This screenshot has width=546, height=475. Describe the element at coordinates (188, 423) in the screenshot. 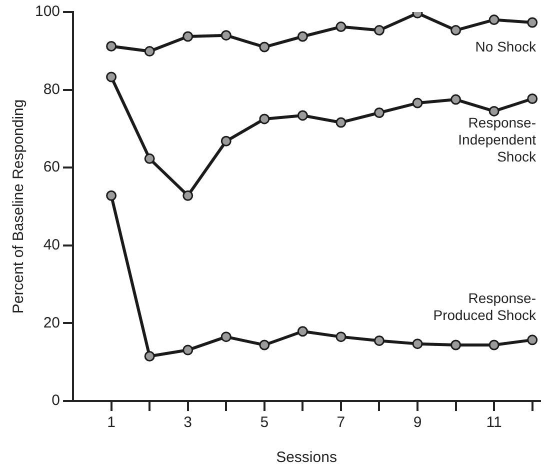

I see `x-tick-label: 3` at that location.